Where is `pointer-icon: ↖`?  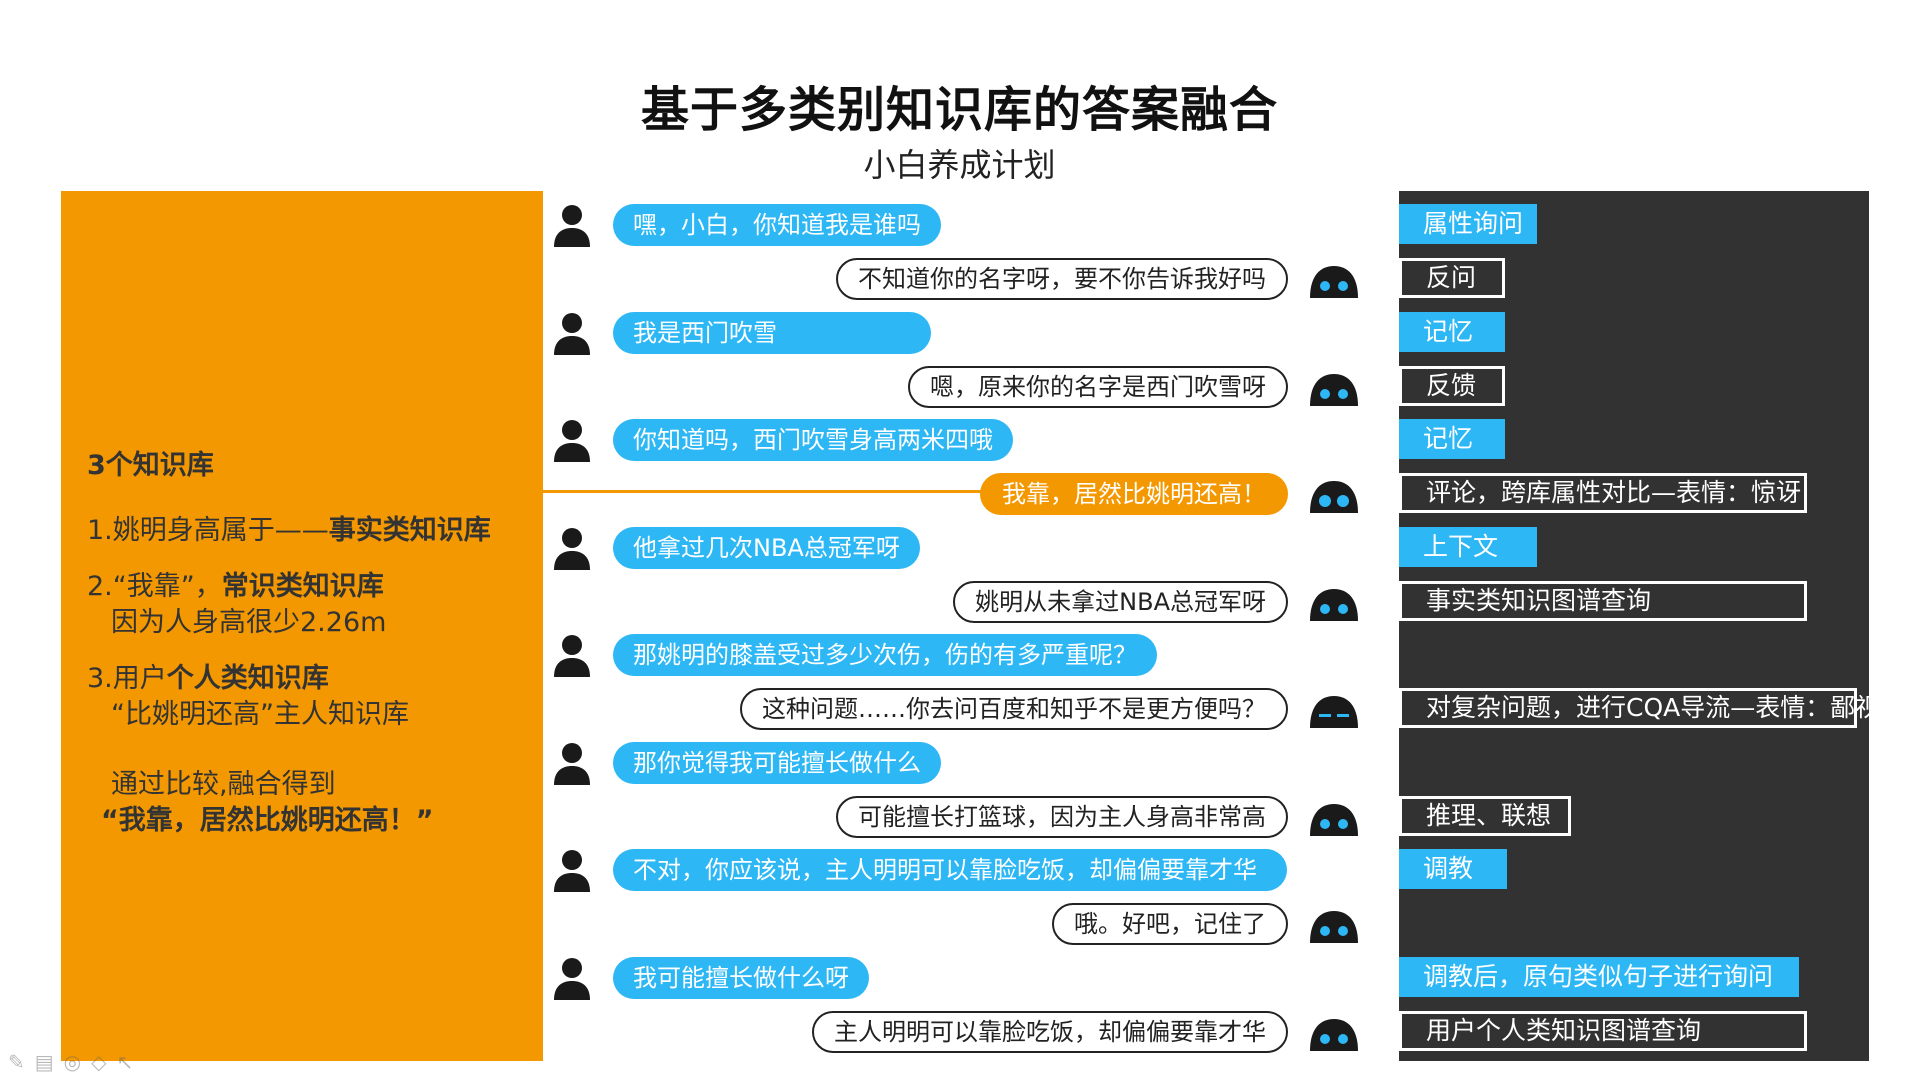
pointer-icon: ↖ is located at coordinates (125, 1062).